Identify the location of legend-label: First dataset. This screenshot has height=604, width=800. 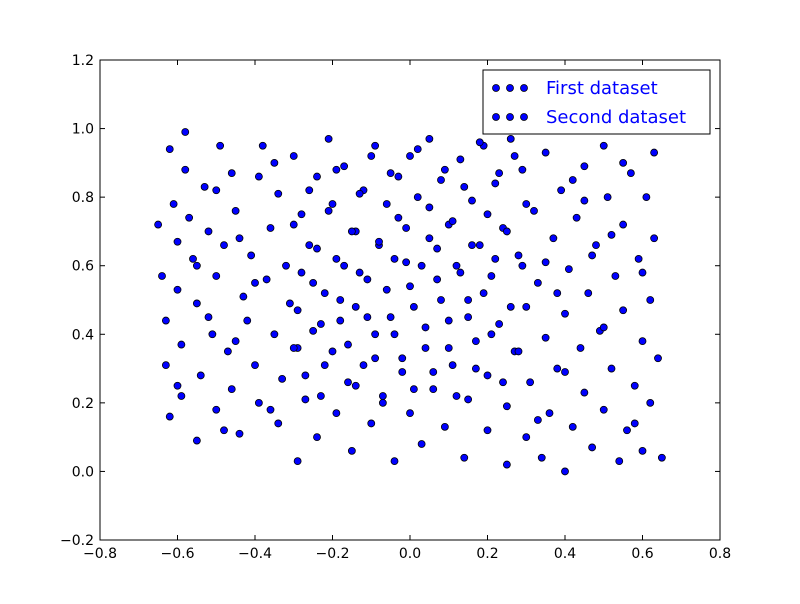
(602, 88).